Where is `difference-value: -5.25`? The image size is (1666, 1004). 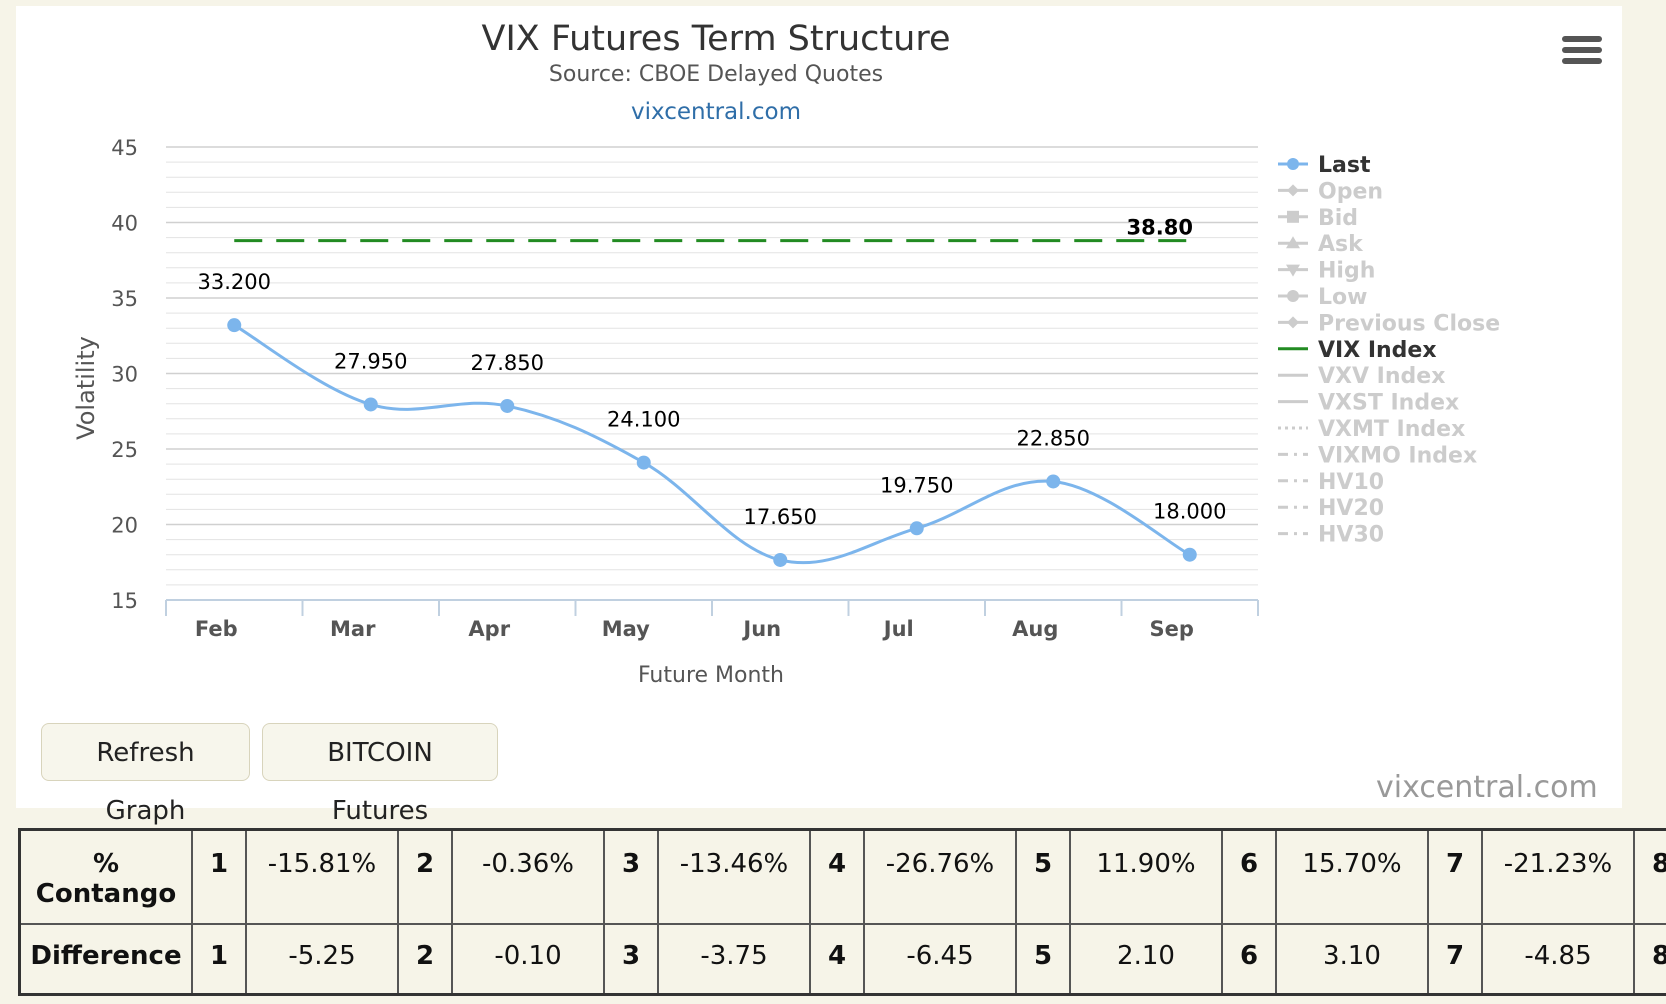 difference-value: -5.25 is located at coordinates (322, 959).